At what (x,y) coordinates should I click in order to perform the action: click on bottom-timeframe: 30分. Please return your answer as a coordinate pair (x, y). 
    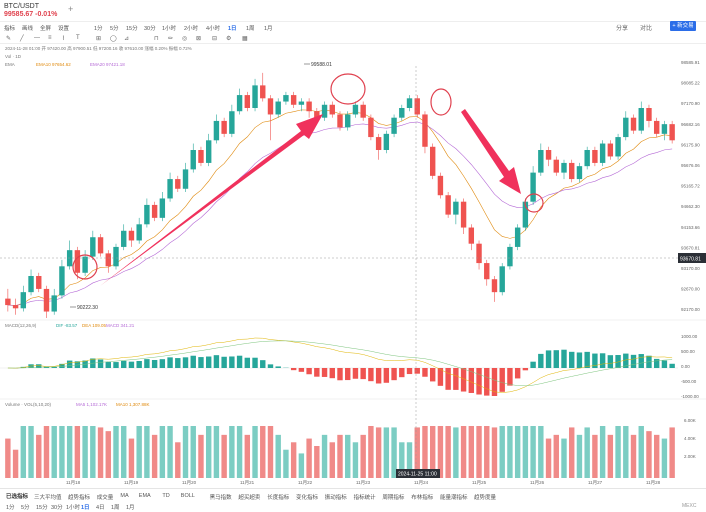
    Looking at the image, I should click on (57, 508).